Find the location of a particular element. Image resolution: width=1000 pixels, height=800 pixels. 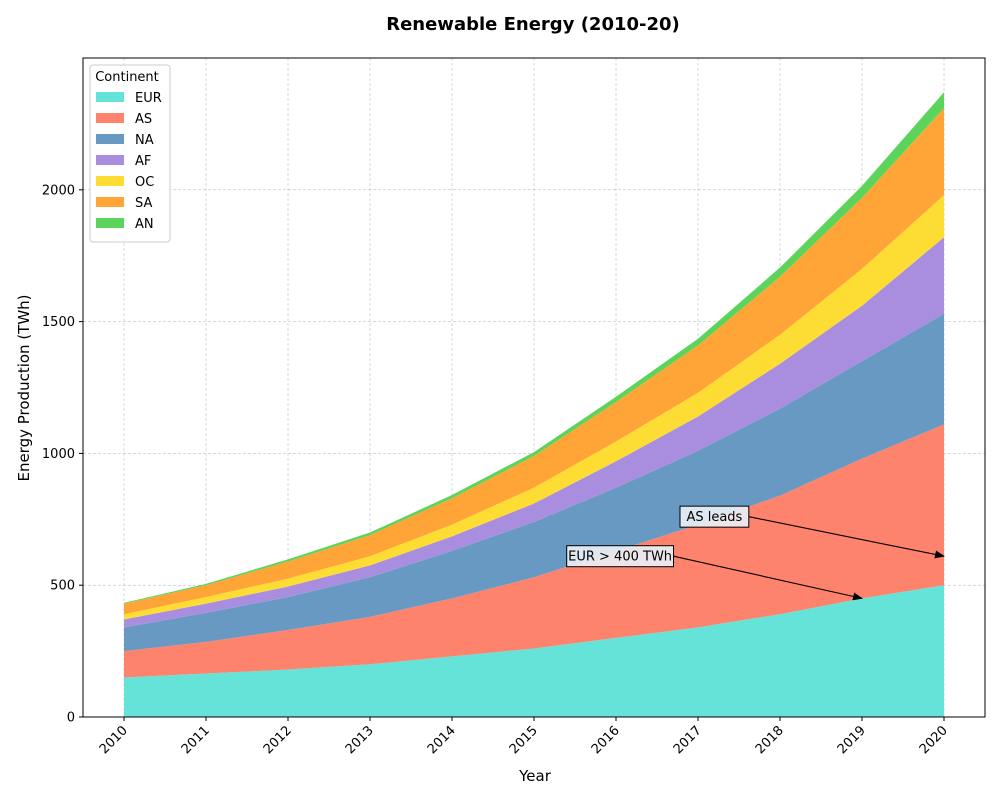

y-axis-label: Energy Production (TWh) is located at coordinates (24, 387).